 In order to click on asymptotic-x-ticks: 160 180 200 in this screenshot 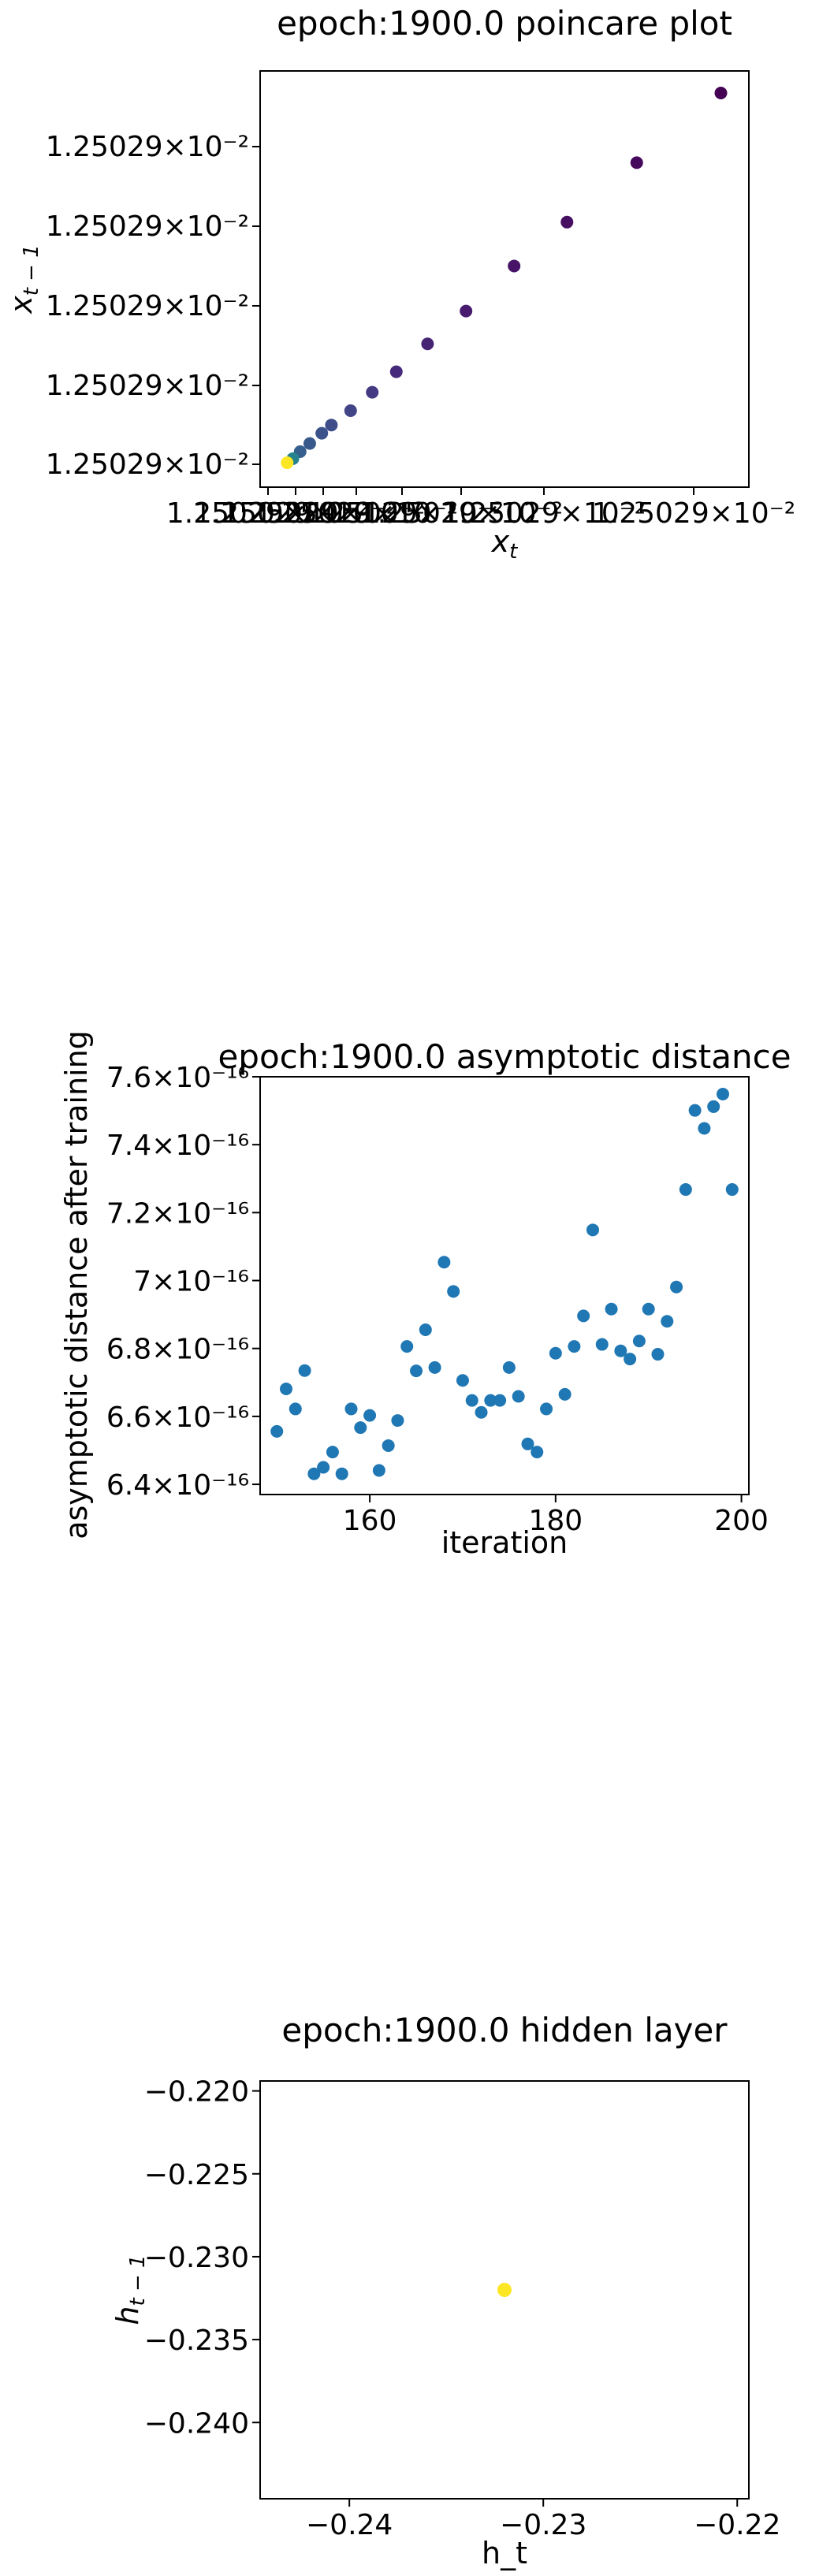, I will do `click(556, 1516)`.